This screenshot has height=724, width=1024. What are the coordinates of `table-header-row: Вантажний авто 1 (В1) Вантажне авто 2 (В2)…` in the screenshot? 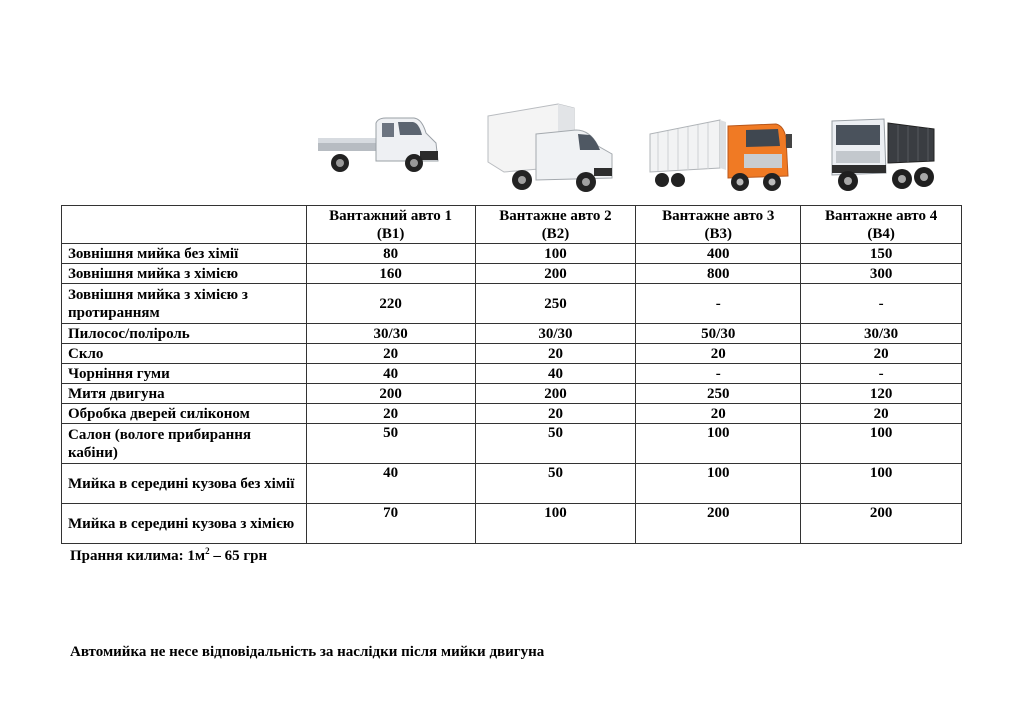 It's located at (511, 224).